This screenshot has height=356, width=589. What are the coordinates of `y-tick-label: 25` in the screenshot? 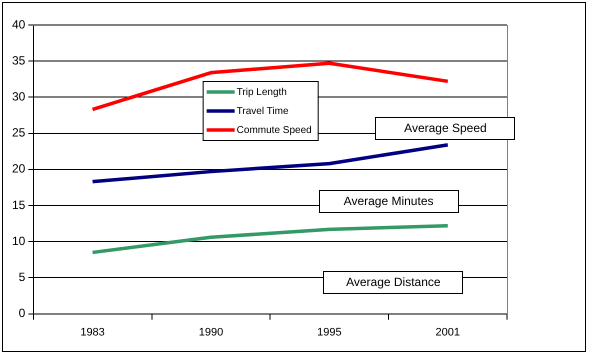 It's located at (19, 133).